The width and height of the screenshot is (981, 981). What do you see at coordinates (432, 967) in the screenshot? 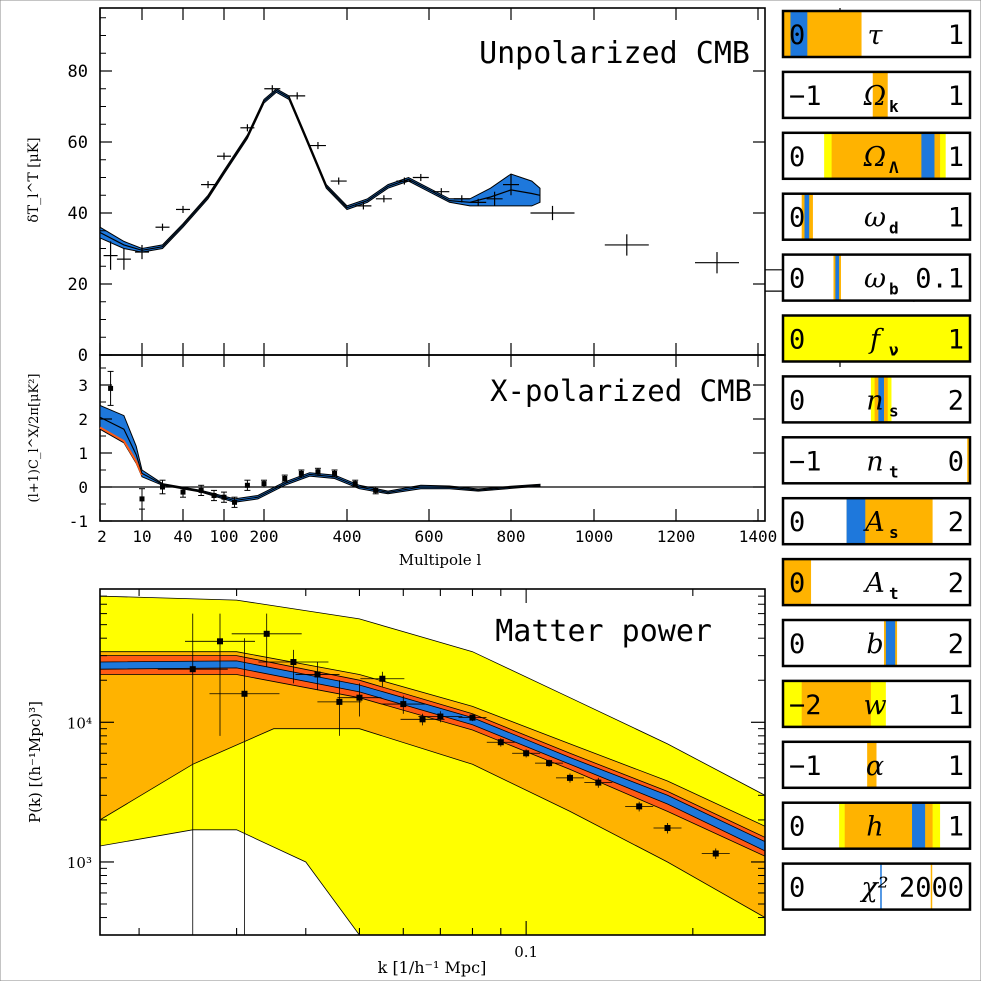
I see `matter-power-x-label: k [1/h⁻¹ Mpc]` at bounding box center [432, 967].